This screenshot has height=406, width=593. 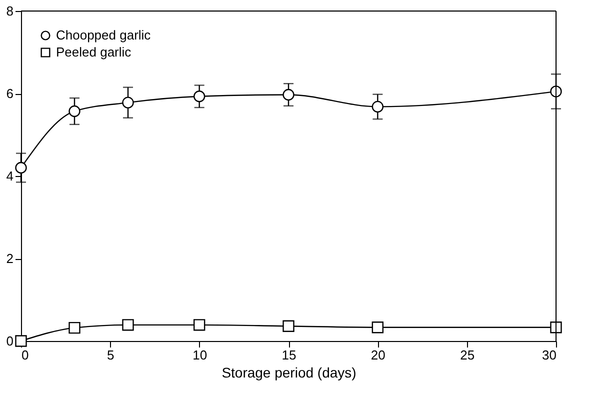 What do you see at coordinates (25, 355) in the screenshot?
I see `x-tick-label: 0` at bounding box center [25, 355].